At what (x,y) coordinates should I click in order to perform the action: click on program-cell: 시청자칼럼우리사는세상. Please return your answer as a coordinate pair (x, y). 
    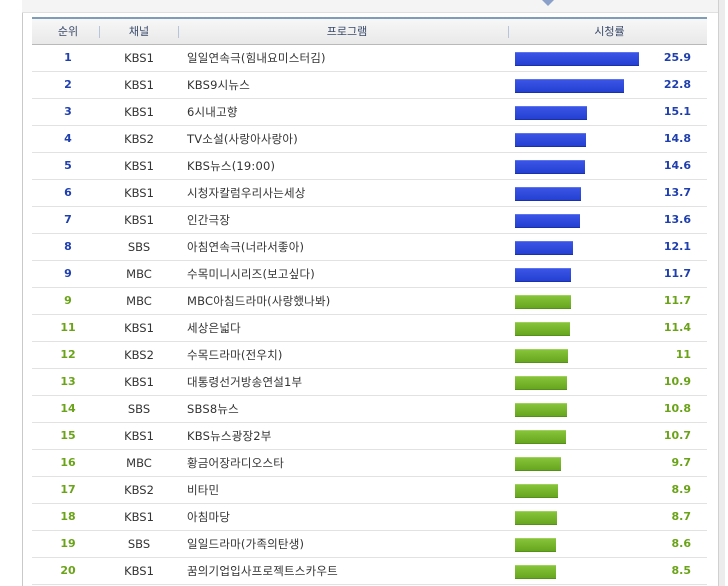
    Looking at the image, I should click on (246, 193).